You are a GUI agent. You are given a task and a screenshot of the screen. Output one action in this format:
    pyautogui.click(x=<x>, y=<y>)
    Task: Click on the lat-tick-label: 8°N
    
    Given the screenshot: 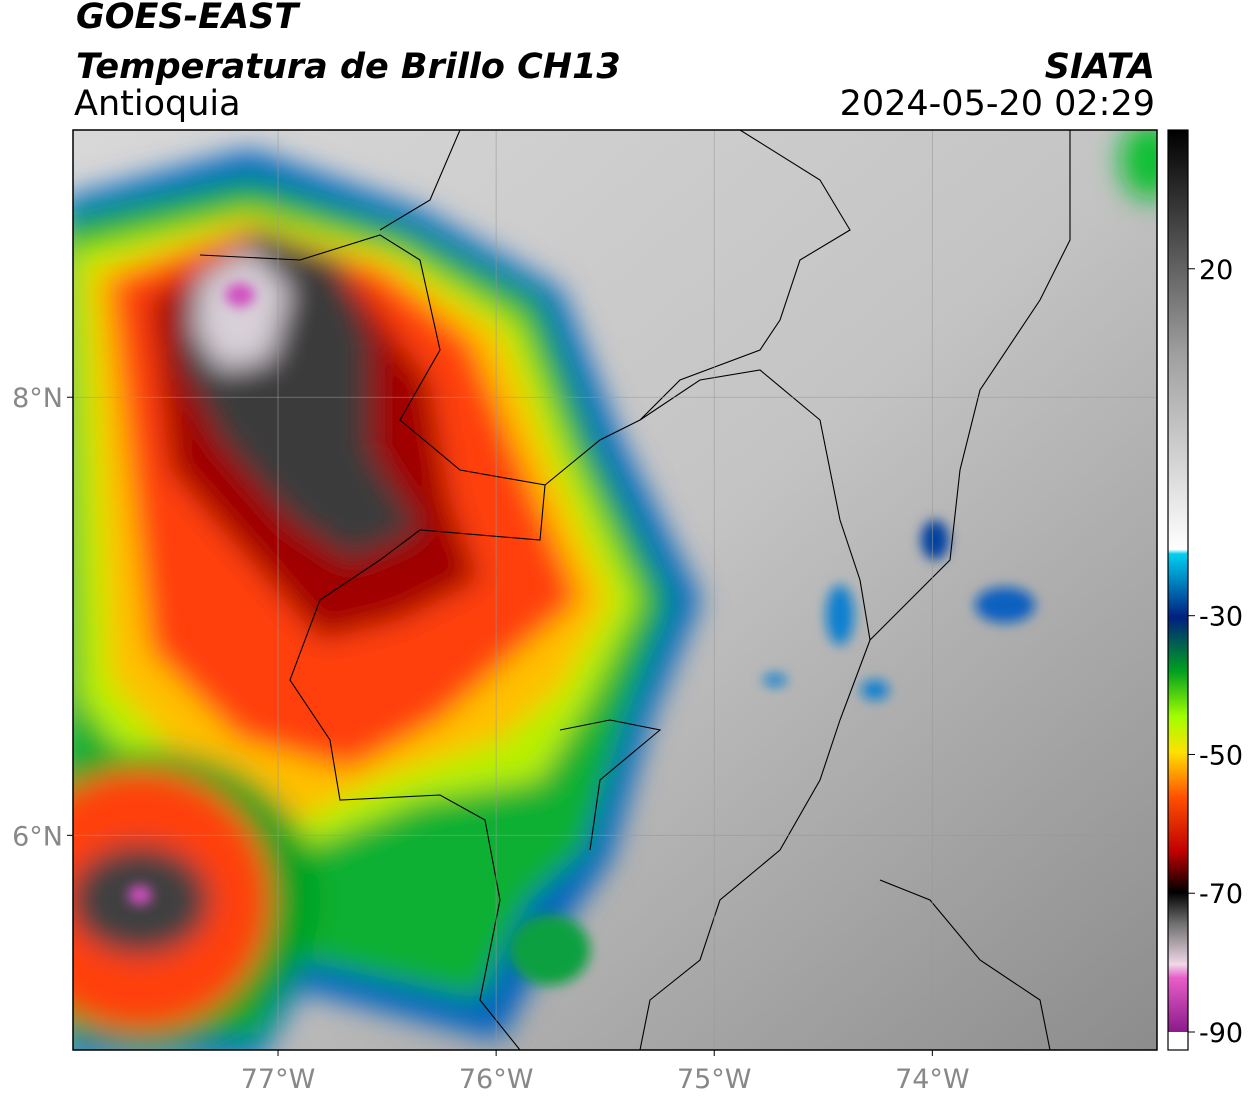 What is the action you would take?
    pyautogui.click(x=37, y=398)
    